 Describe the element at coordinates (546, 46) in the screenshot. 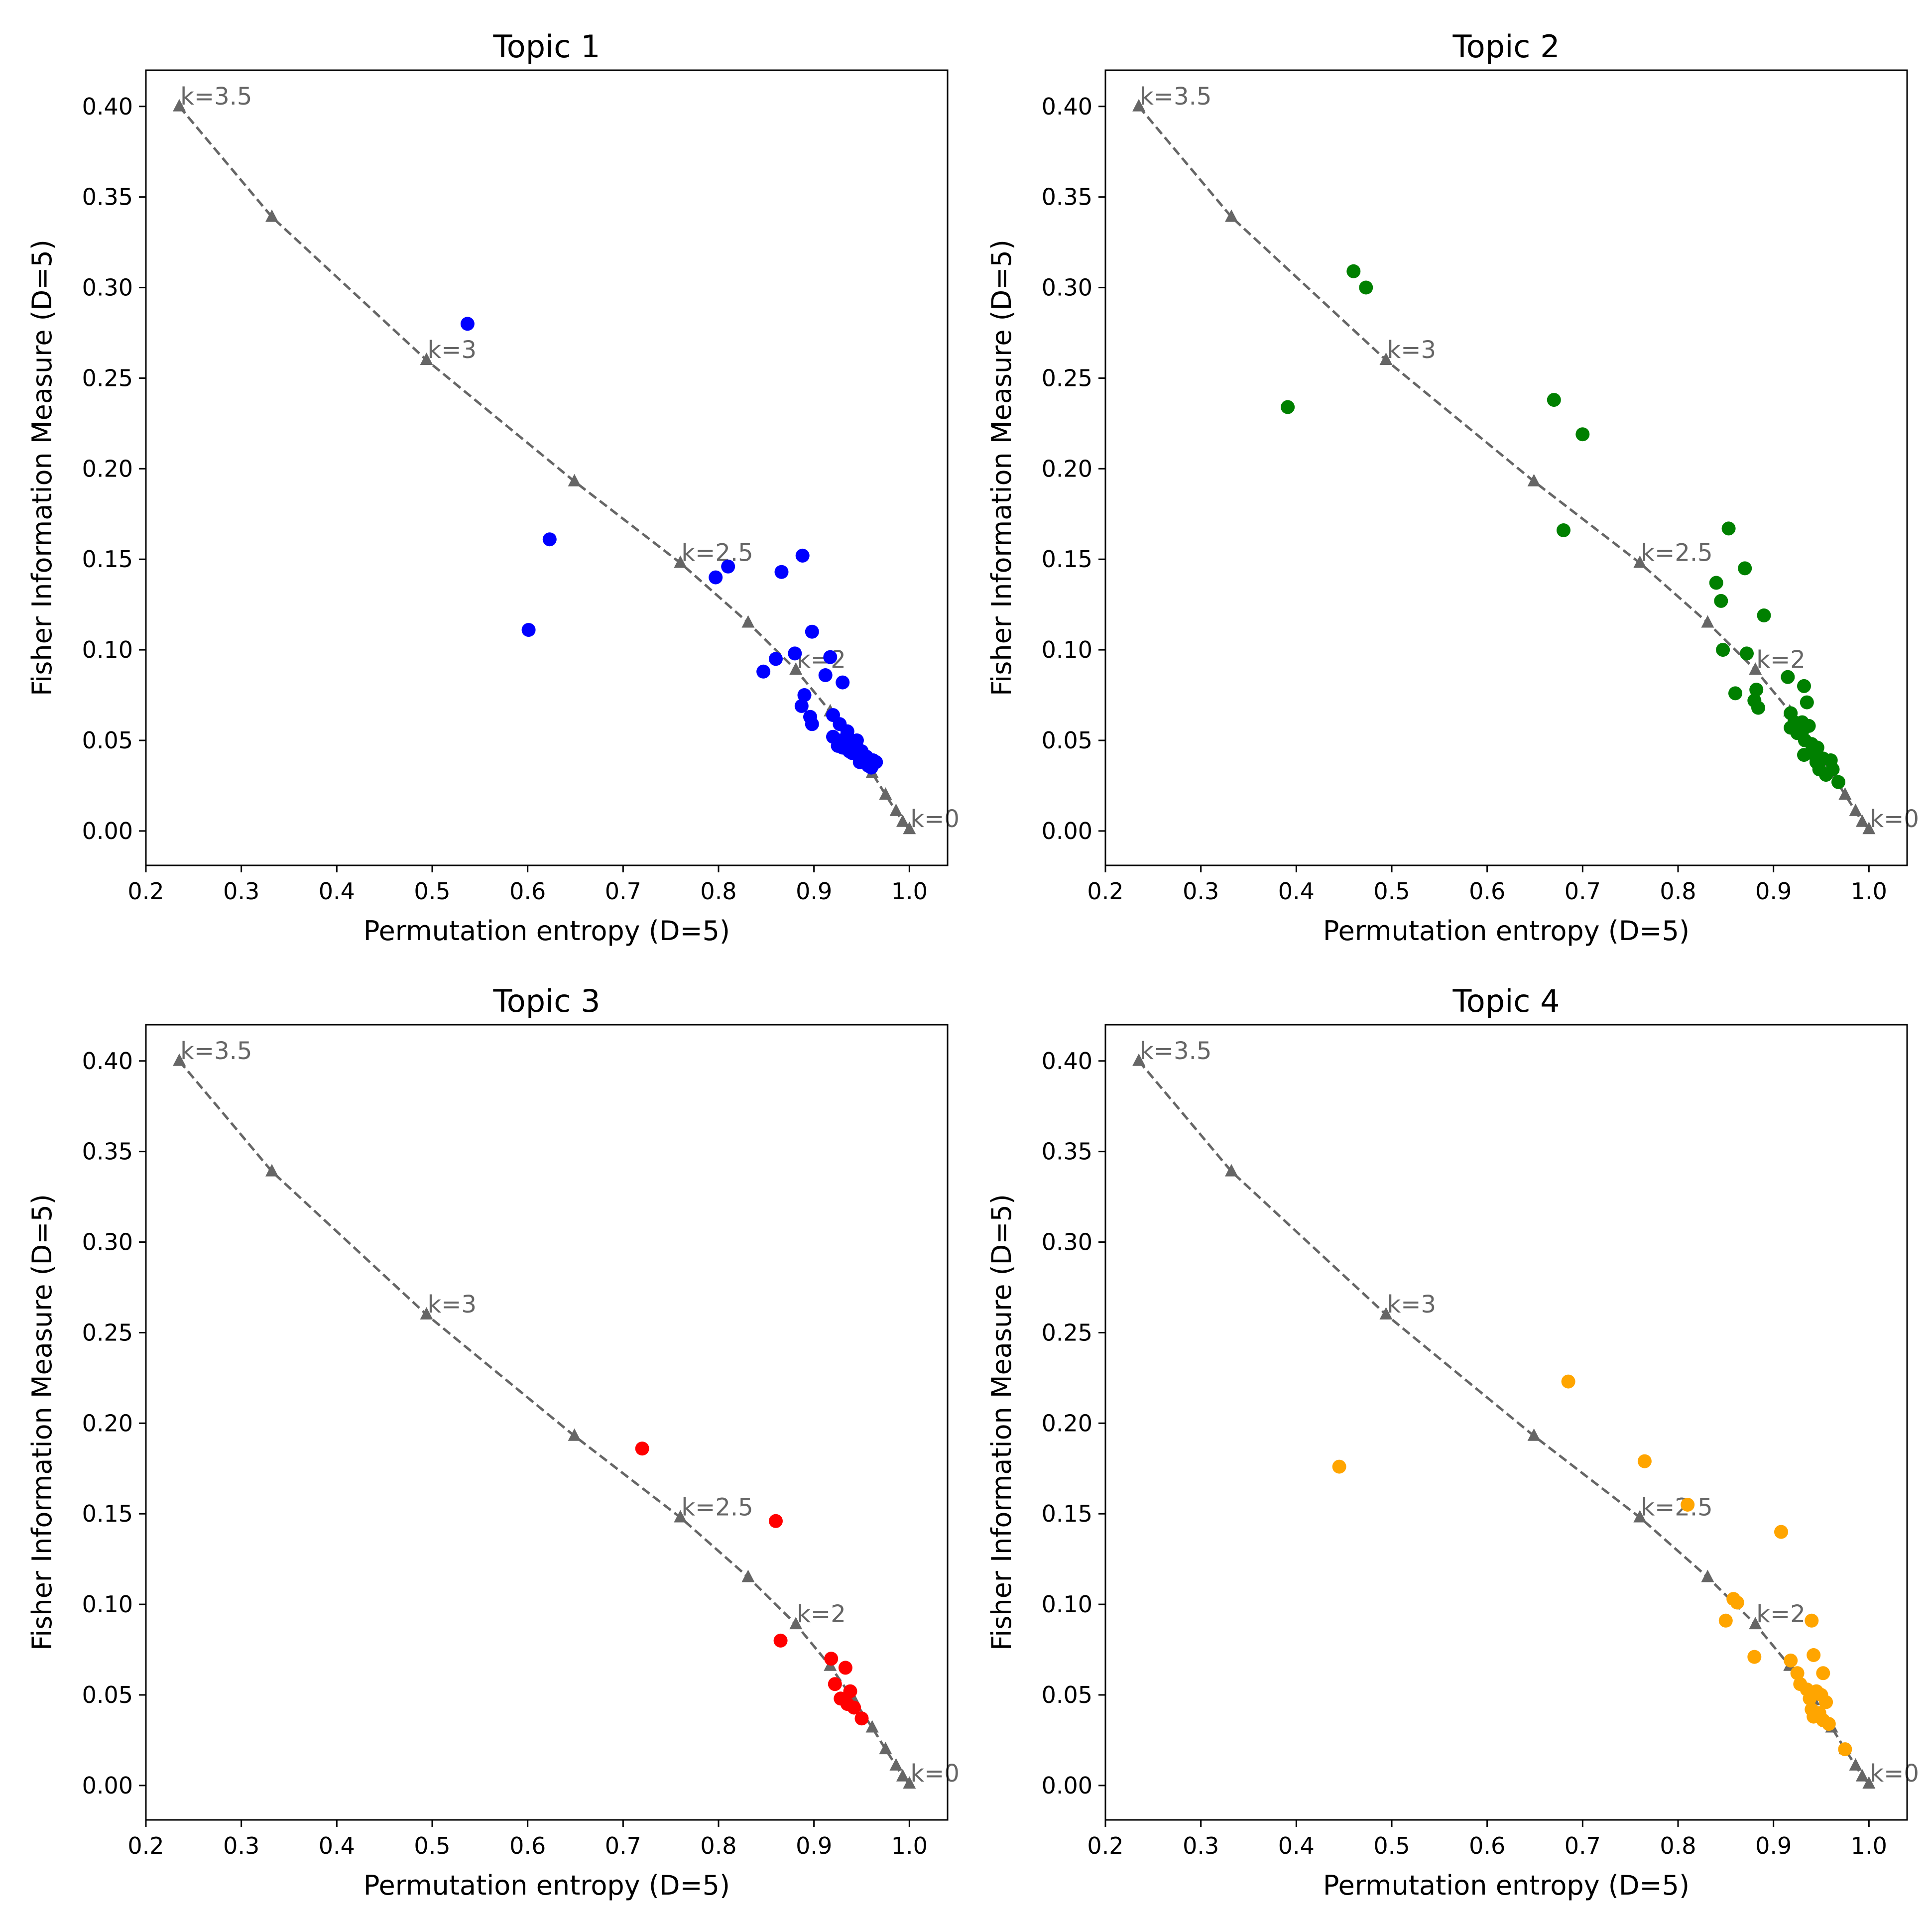

I see `chart-title: Topic 1` at that location.